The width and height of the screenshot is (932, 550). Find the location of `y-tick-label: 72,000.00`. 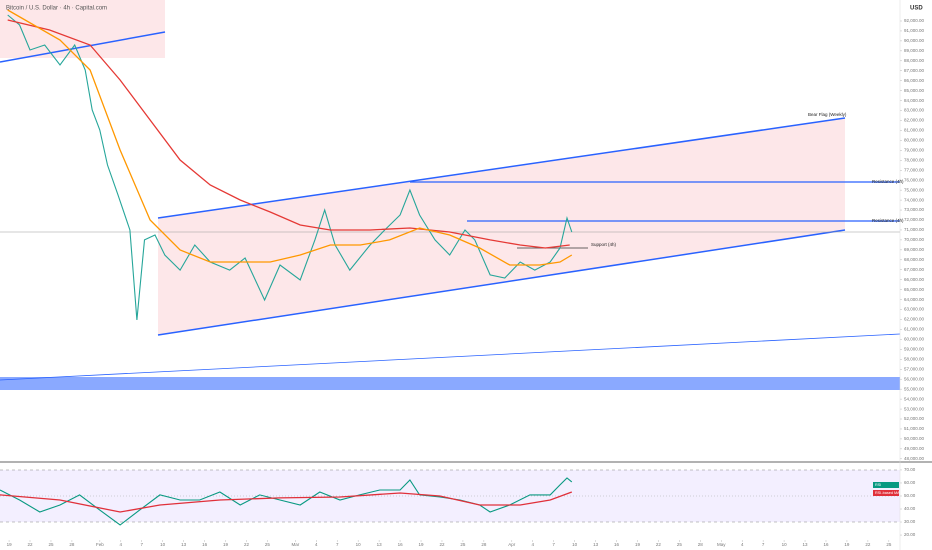

y-tick-label: 72,000.00 is located at coordinates (914, 219).